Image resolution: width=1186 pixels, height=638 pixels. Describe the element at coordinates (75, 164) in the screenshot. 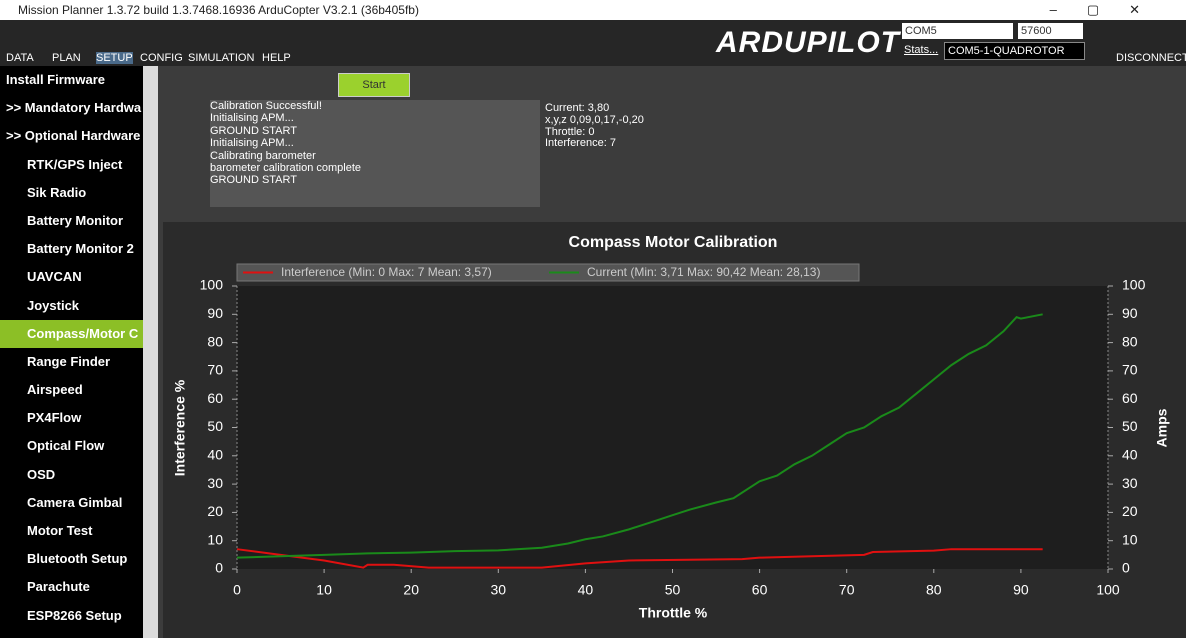

I see `sidebar-item: RTK/GPS Inject` at that location.